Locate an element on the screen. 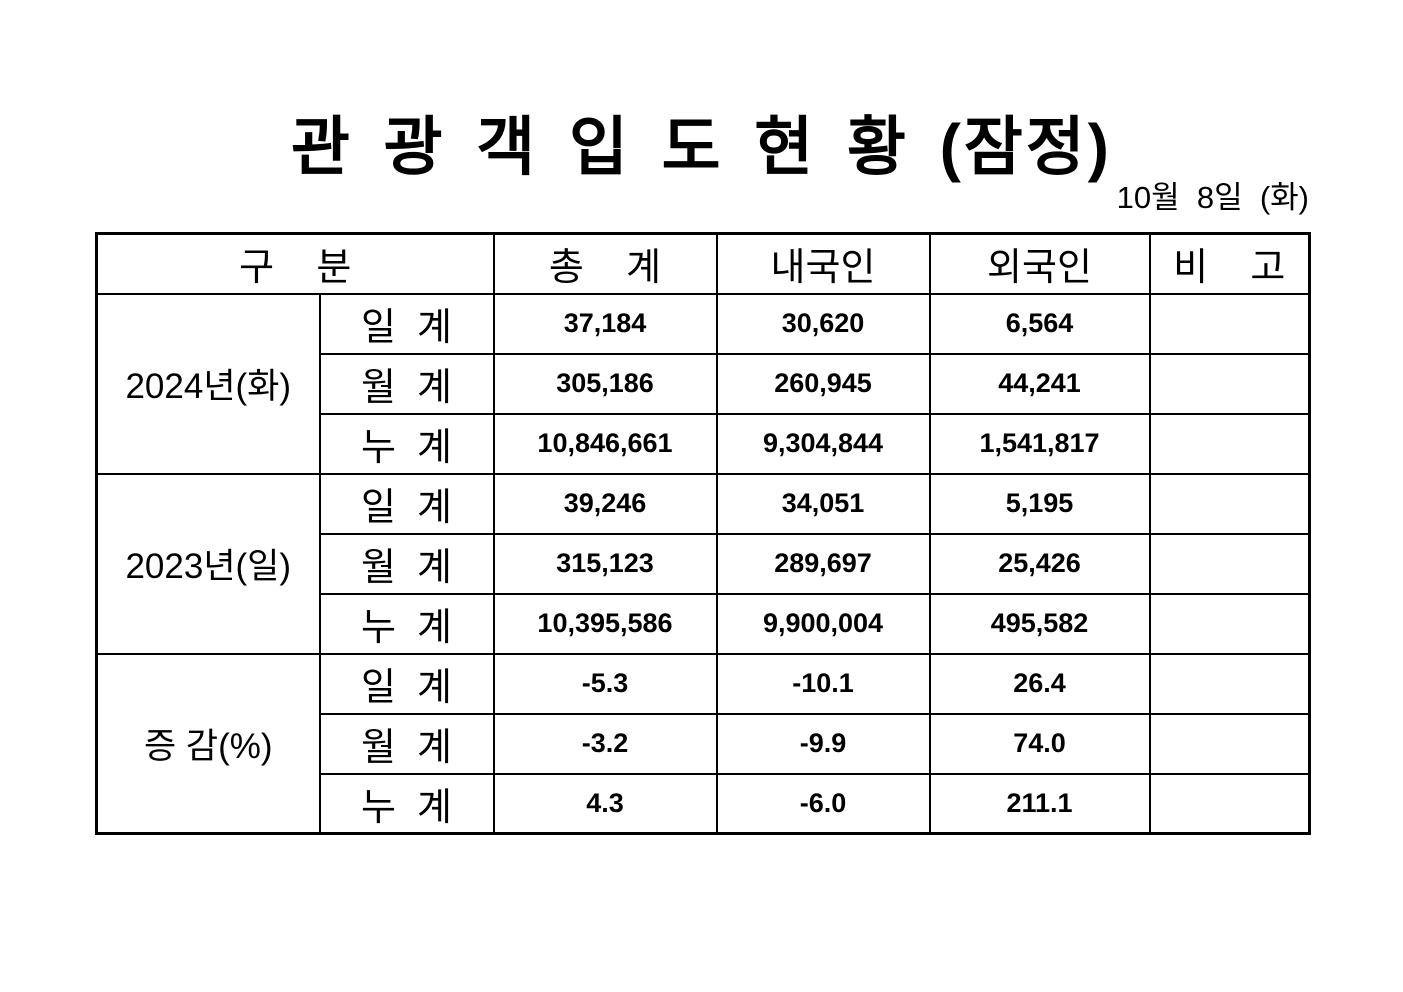 The height and width of the screenshot is (992, 1403). table-row: 월 계 315,123 289,697 25,426 is located at coordinates (704, 563).